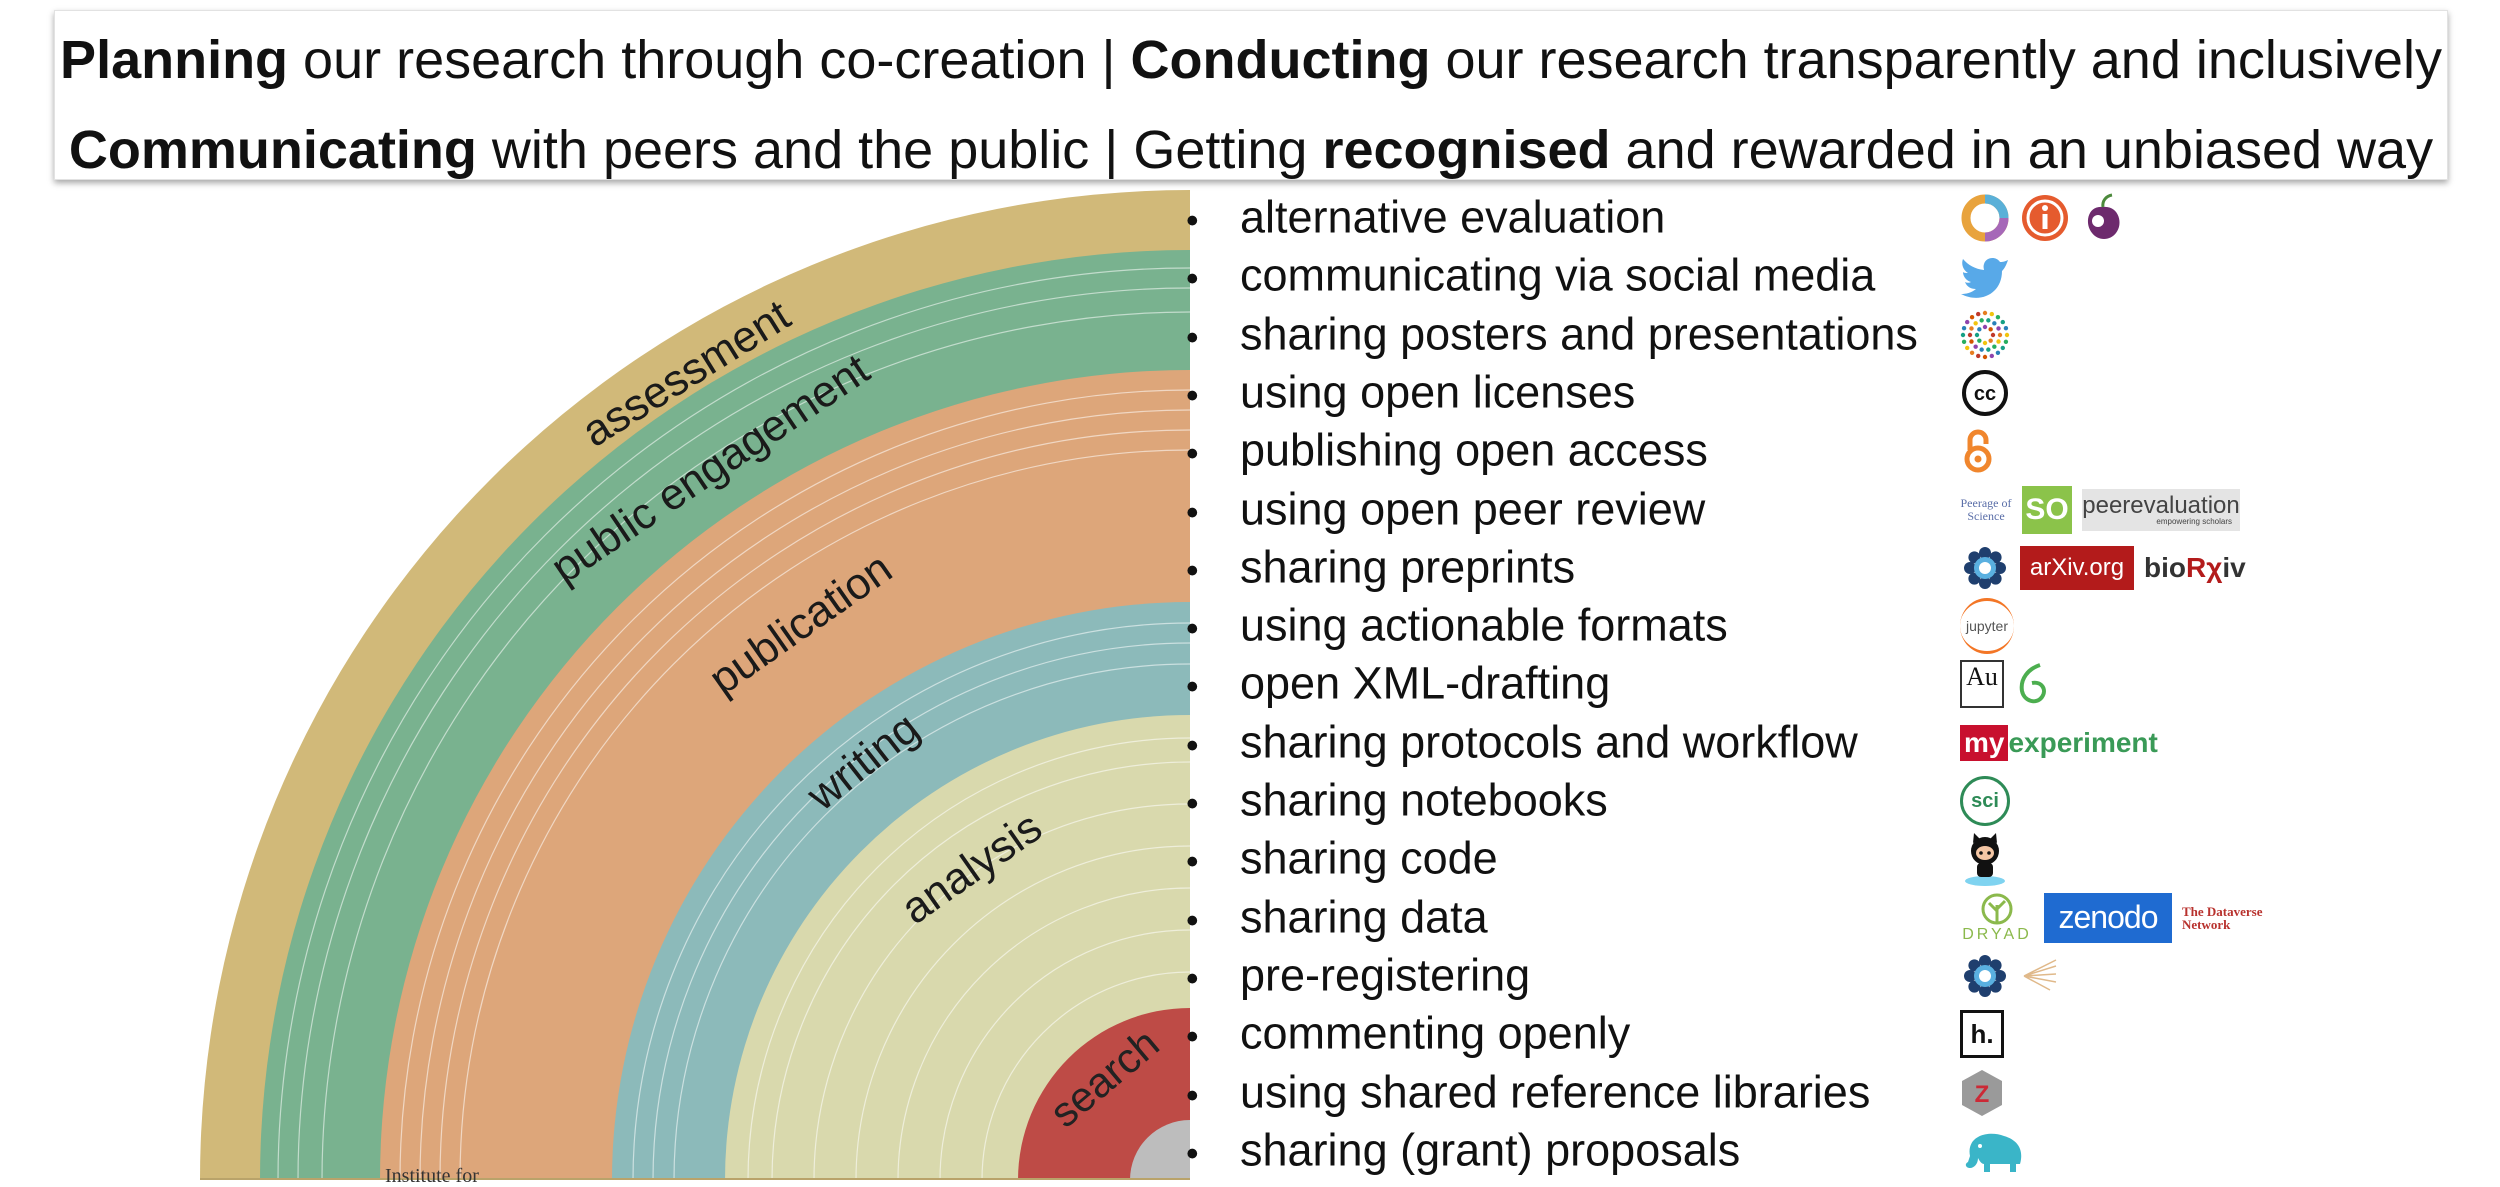  Describe the element at coordinates (2161, 509) in the screenshot. I see `peerevaluation-logo: peerevaluation empowering scholars` at that location.